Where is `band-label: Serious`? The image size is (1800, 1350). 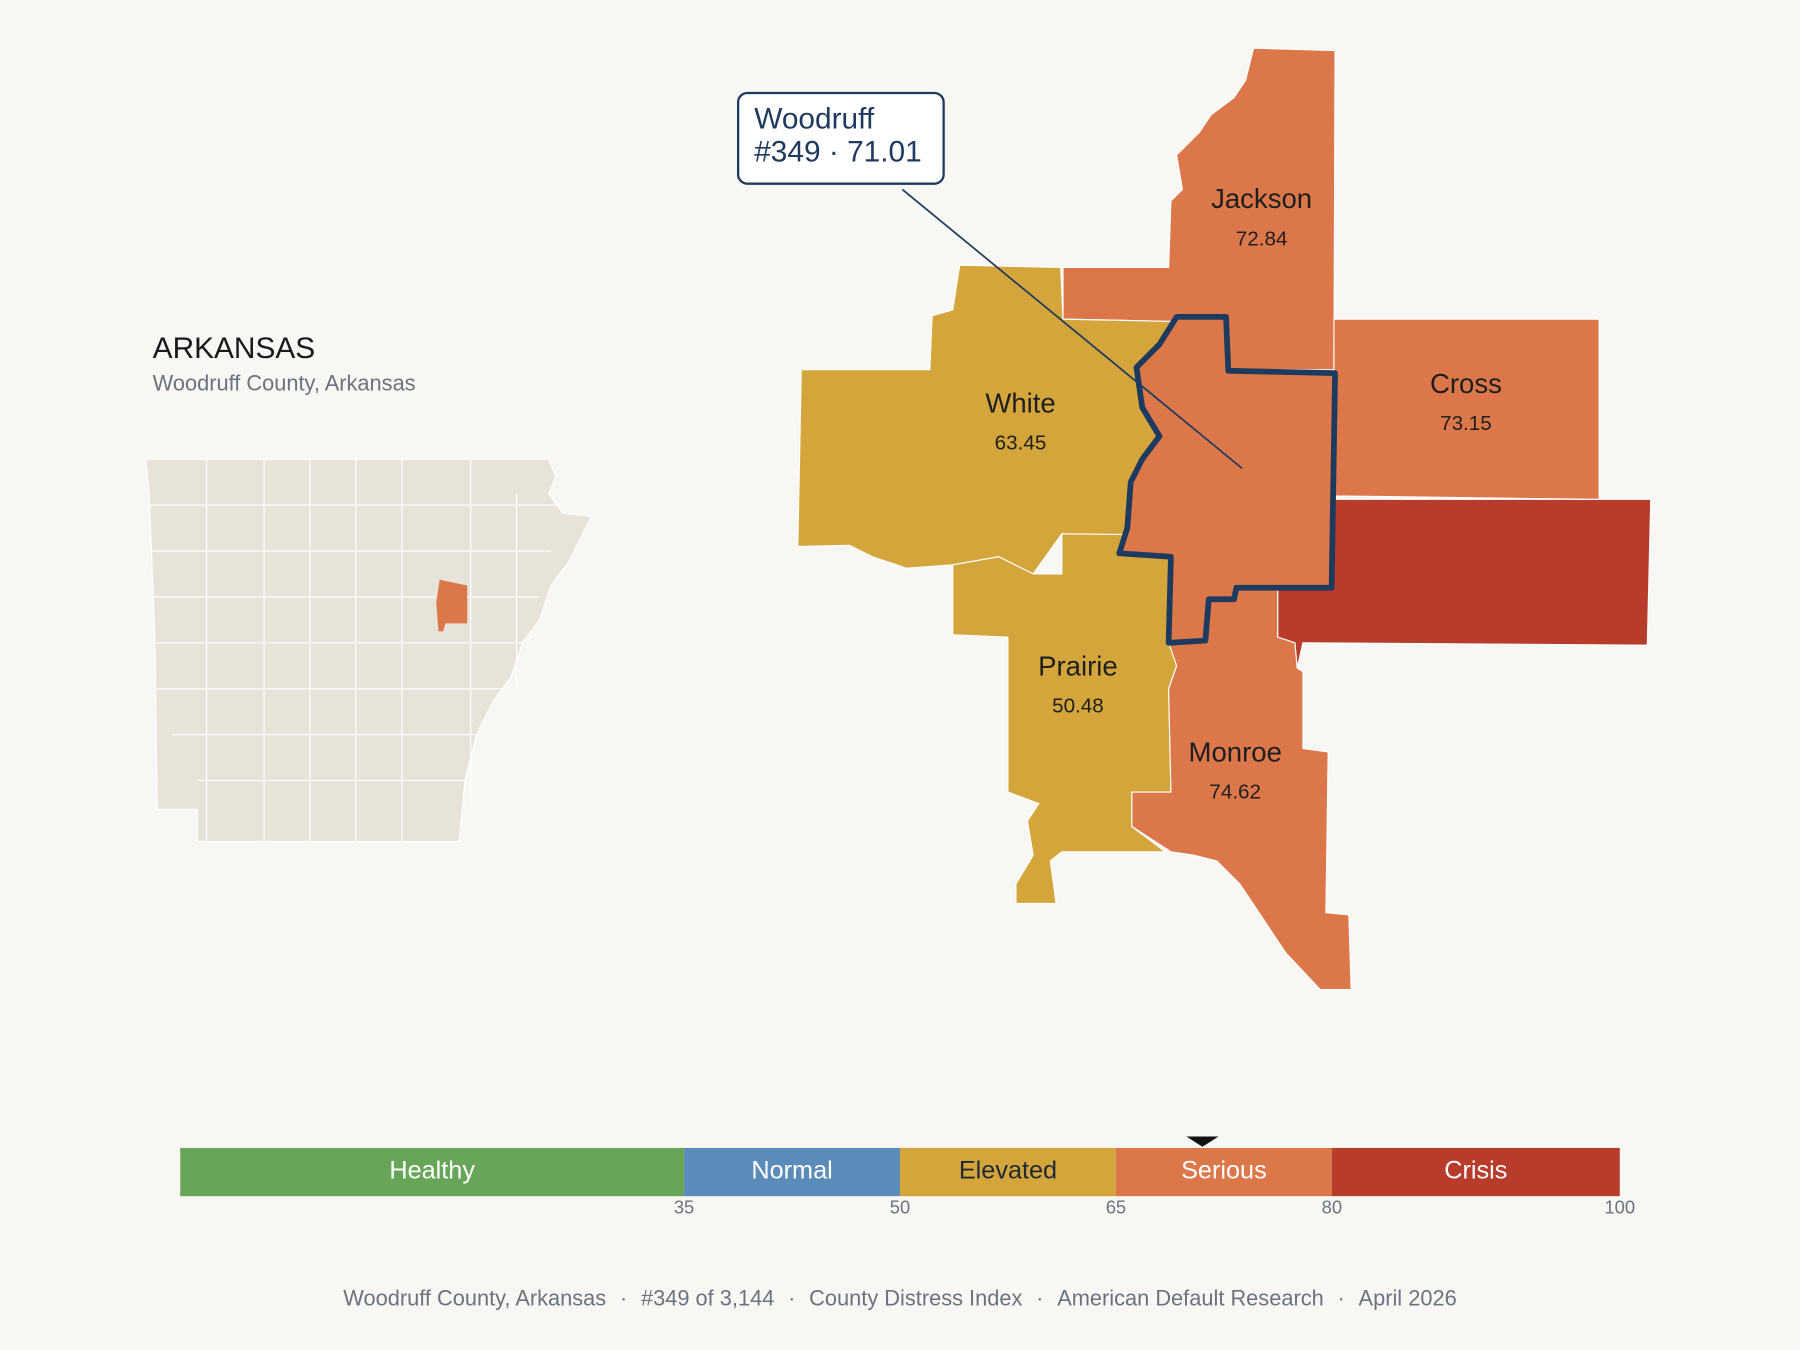 band-label: Serious is located at coordinates (1224, 1171).